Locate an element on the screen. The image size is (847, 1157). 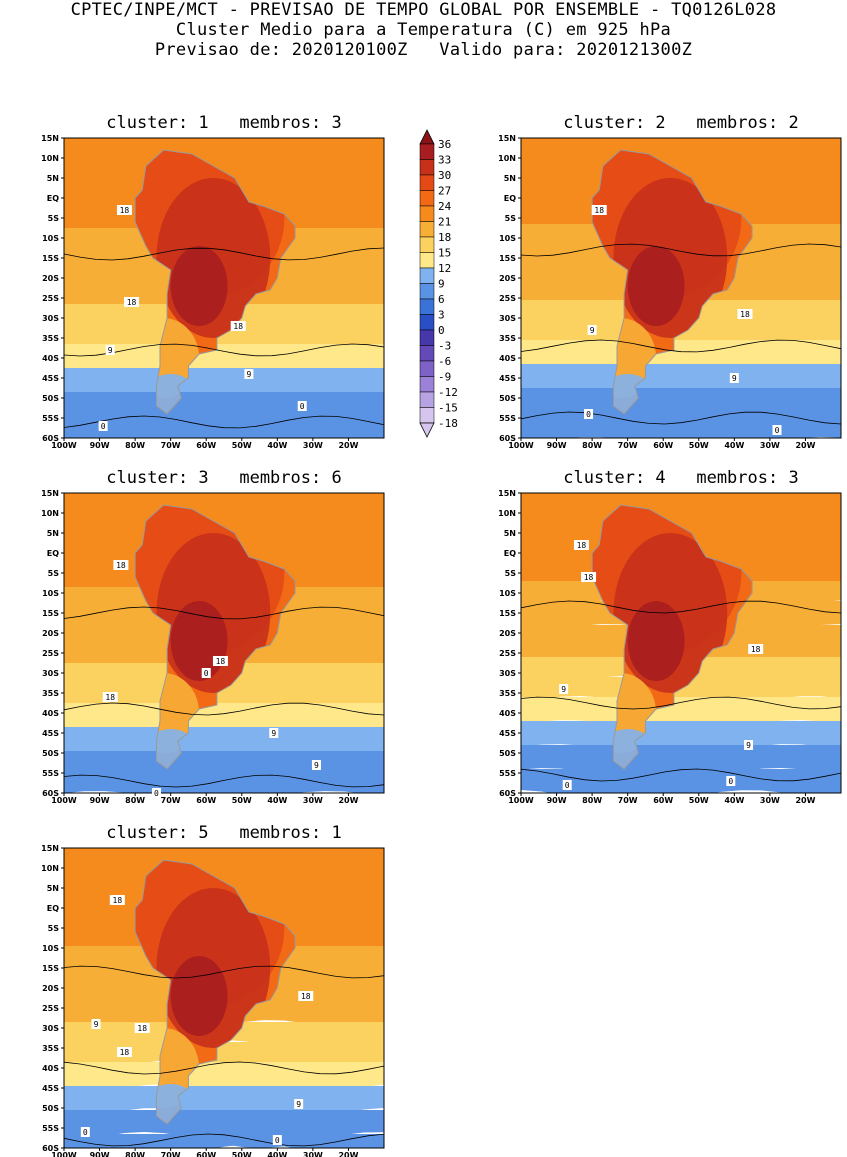
colorbar-tick-label: 0 is located at coordinates (441, 330).